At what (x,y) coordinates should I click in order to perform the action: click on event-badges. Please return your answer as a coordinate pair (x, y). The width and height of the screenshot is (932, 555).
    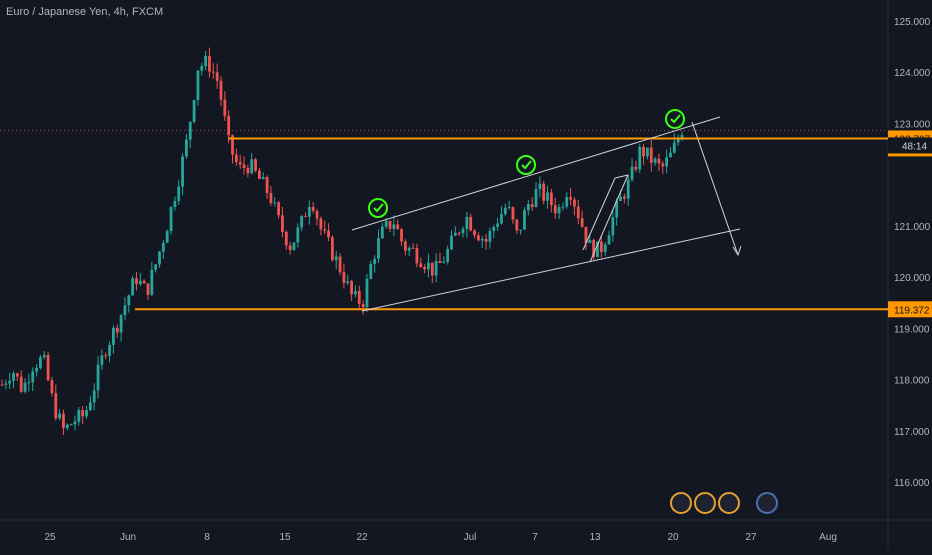
    Looking at the image, I should click on (724, 503).